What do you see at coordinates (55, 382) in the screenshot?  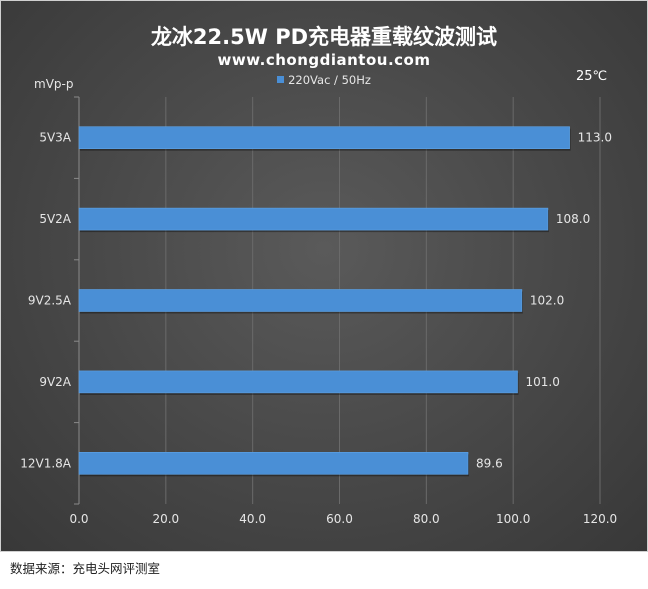 I see `category-label: 9V2A` at bounding box center [55, 382].